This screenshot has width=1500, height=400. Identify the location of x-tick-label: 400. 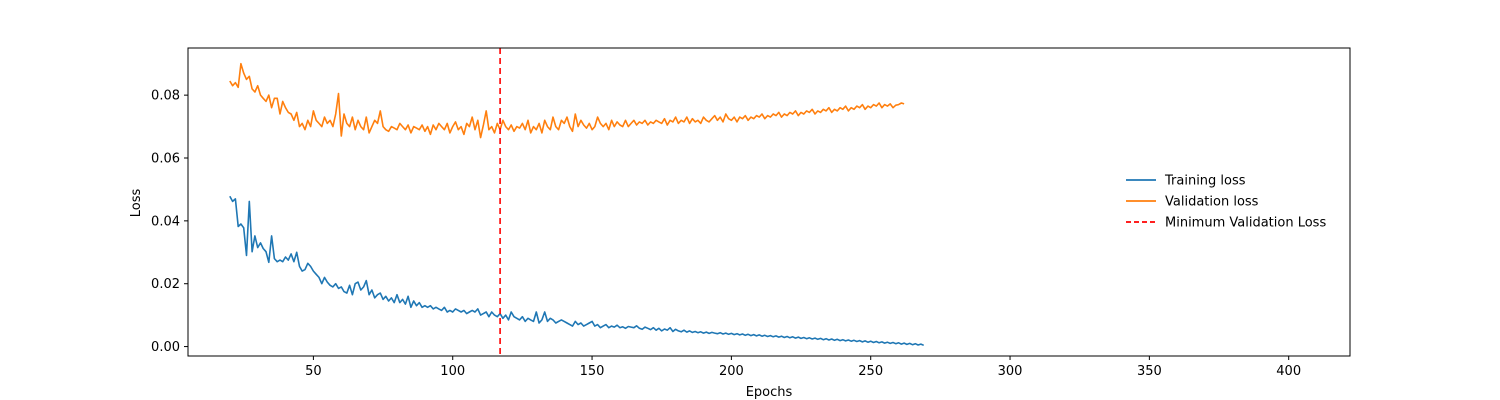
(1288, 371).